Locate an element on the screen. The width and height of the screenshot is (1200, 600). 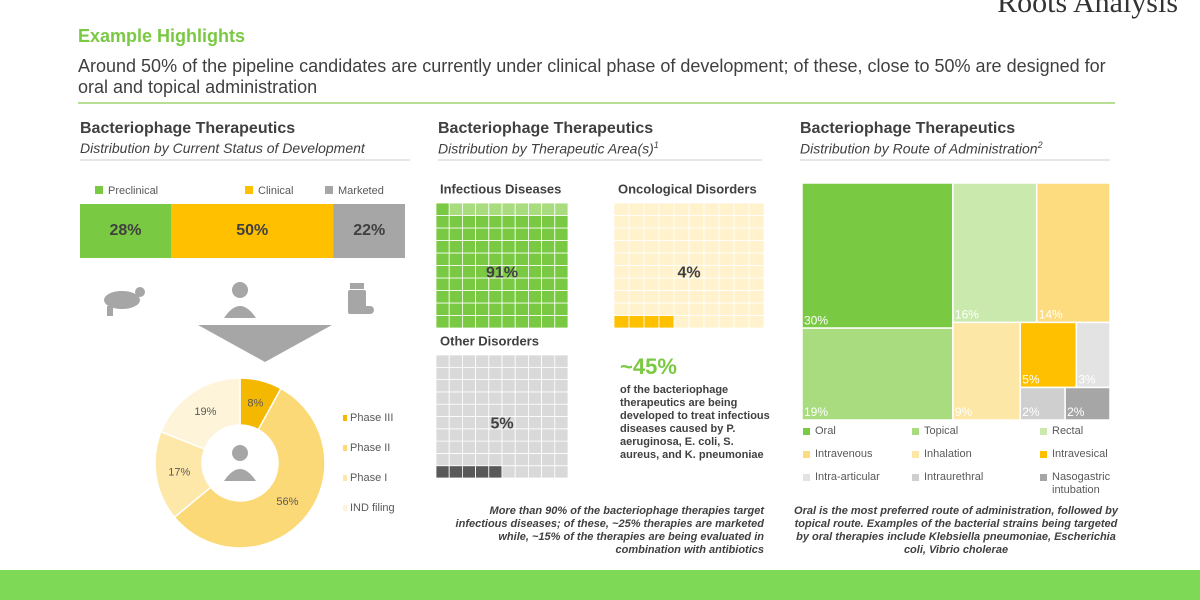
legend-label: Intravenous is located at coordinates (844, 454).